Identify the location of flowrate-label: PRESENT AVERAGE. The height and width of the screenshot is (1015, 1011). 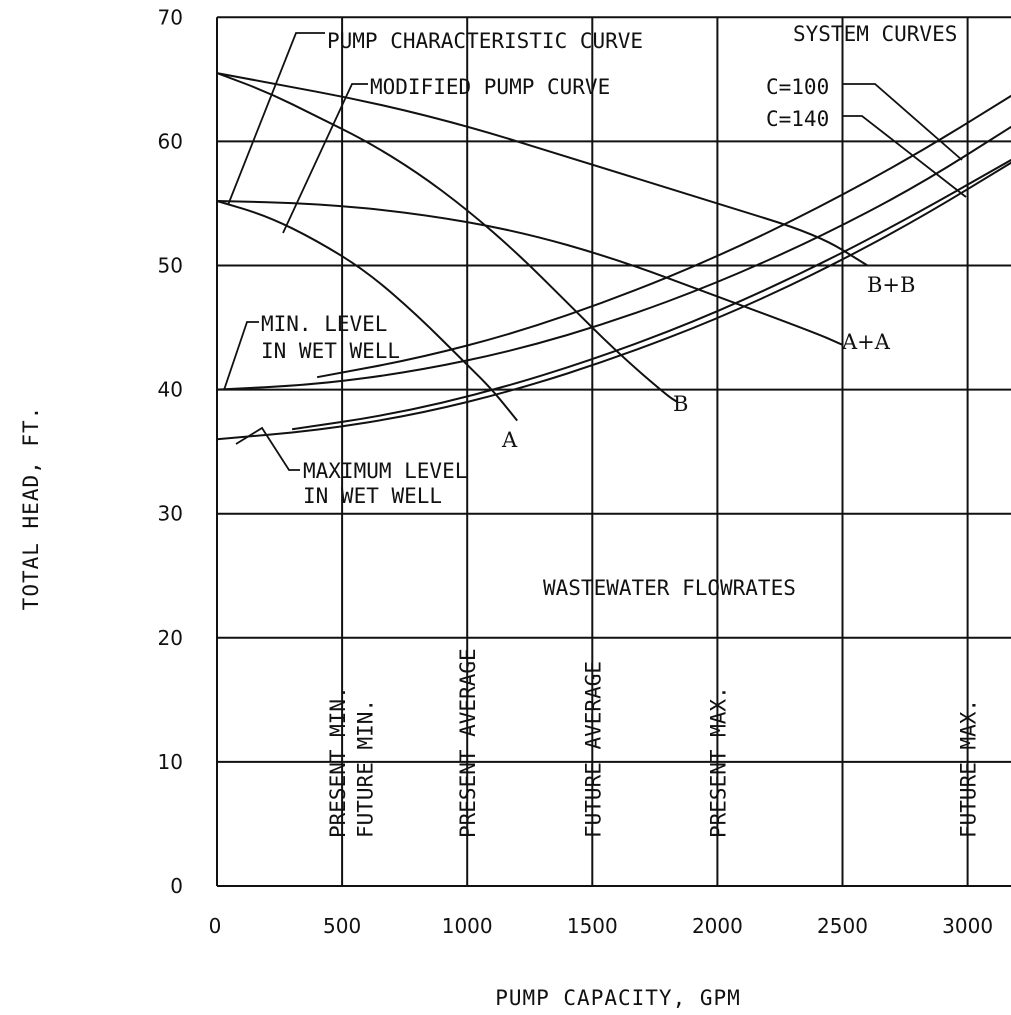
(468, 743).